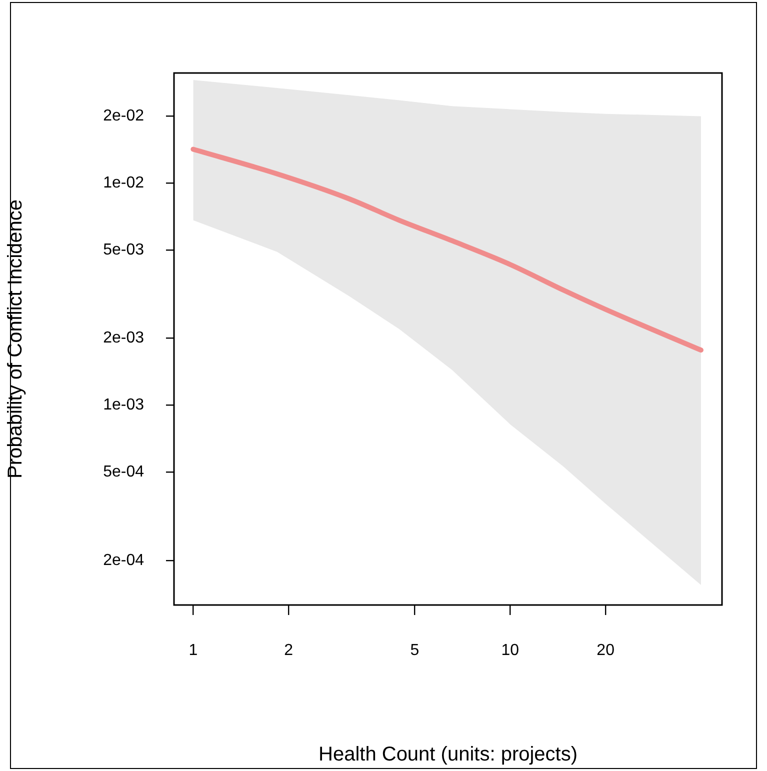  Describe the element at coordinates (448, 755) in the screenshot. I see `x-axis-title: Health Count (units: projects)` at that location.